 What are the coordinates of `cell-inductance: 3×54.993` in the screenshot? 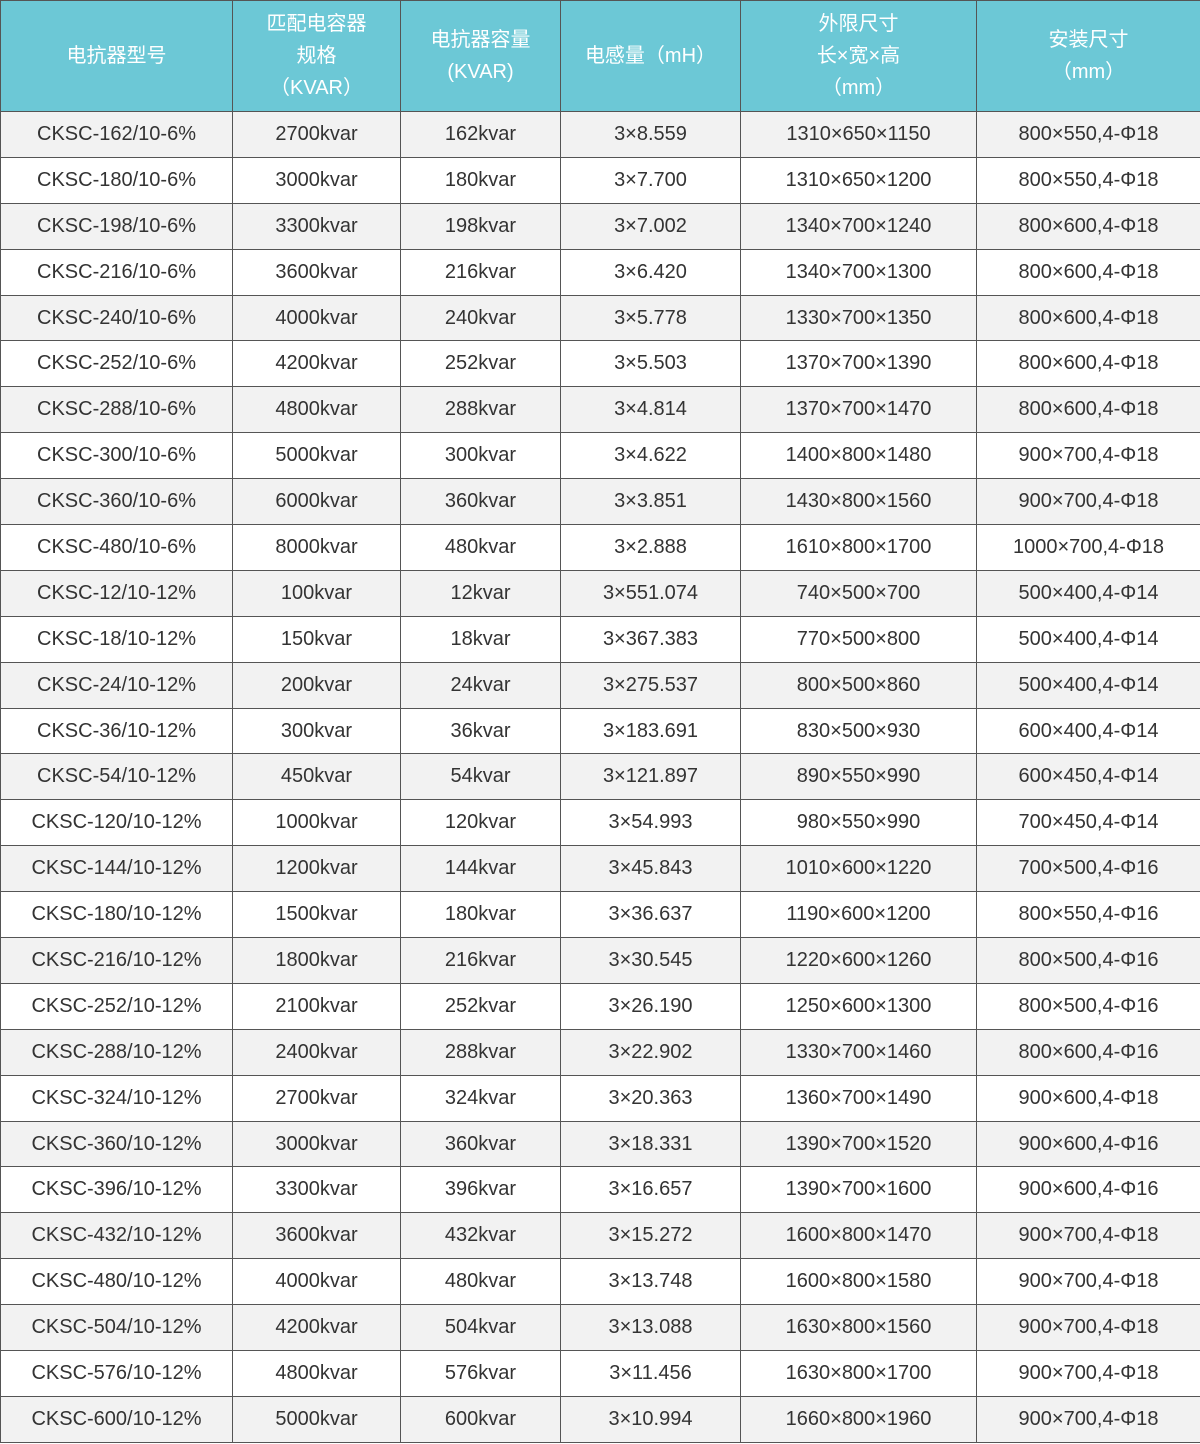 It's located at (650, 823).